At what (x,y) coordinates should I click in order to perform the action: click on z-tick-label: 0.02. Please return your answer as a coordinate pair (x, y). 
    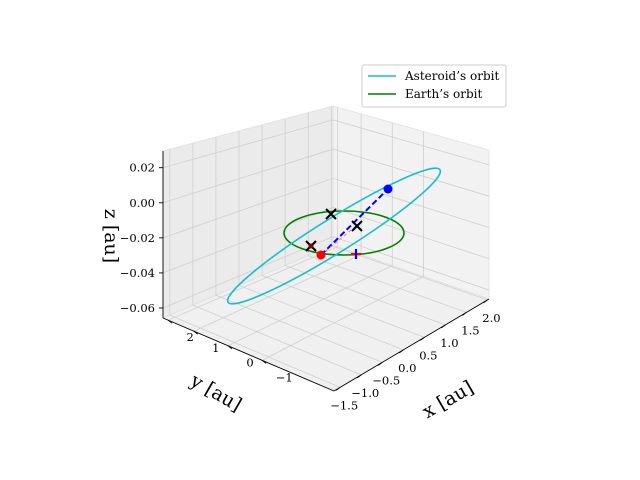
    Looking at the image, I should click on (142, 168).